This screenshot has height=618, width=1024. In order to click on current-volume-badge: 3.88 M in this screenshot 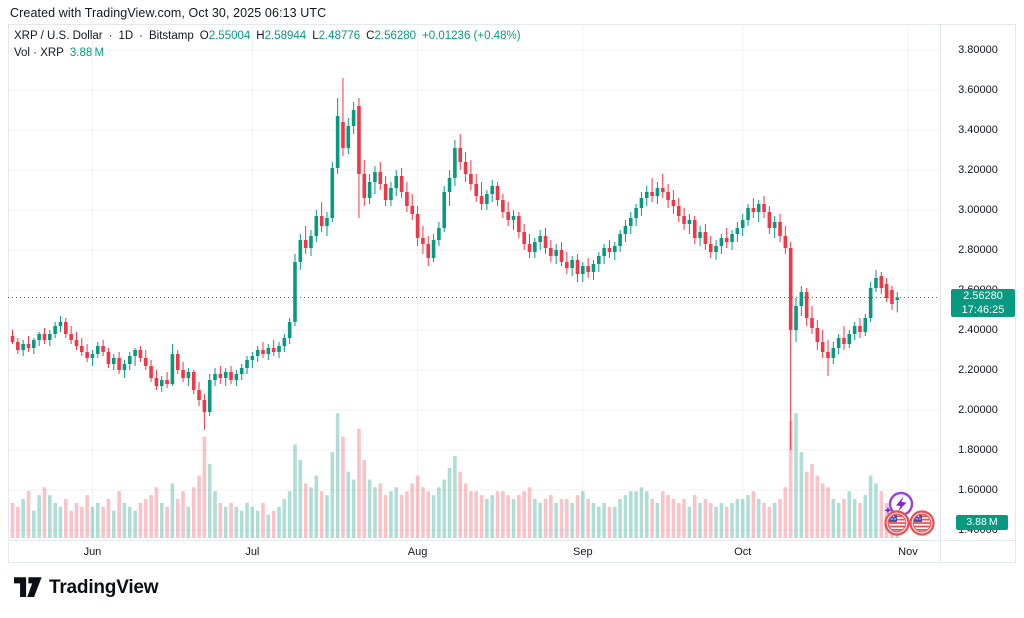, I will do `click(982, 523)`.